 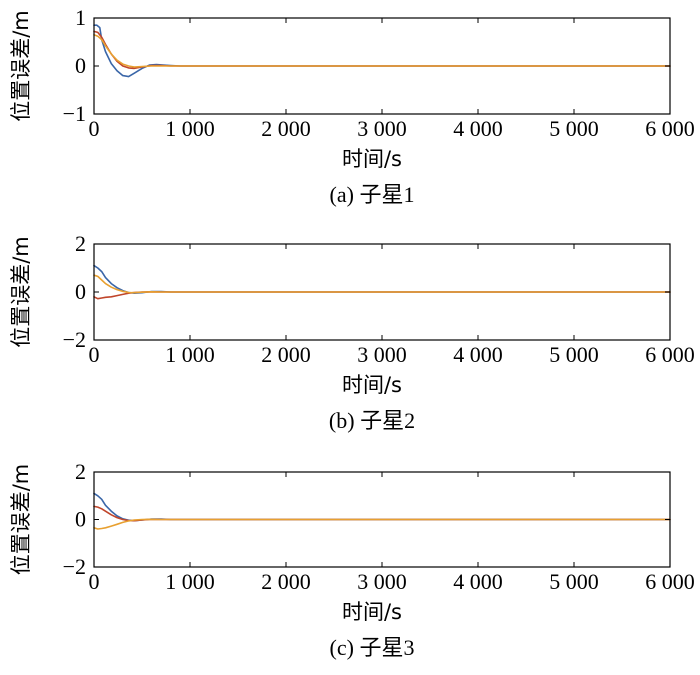 What do you see at coordinates (372, 420) in the screenshot?
I see `subplot-caption: (b) 子星2` at bounding box center [372, 420].